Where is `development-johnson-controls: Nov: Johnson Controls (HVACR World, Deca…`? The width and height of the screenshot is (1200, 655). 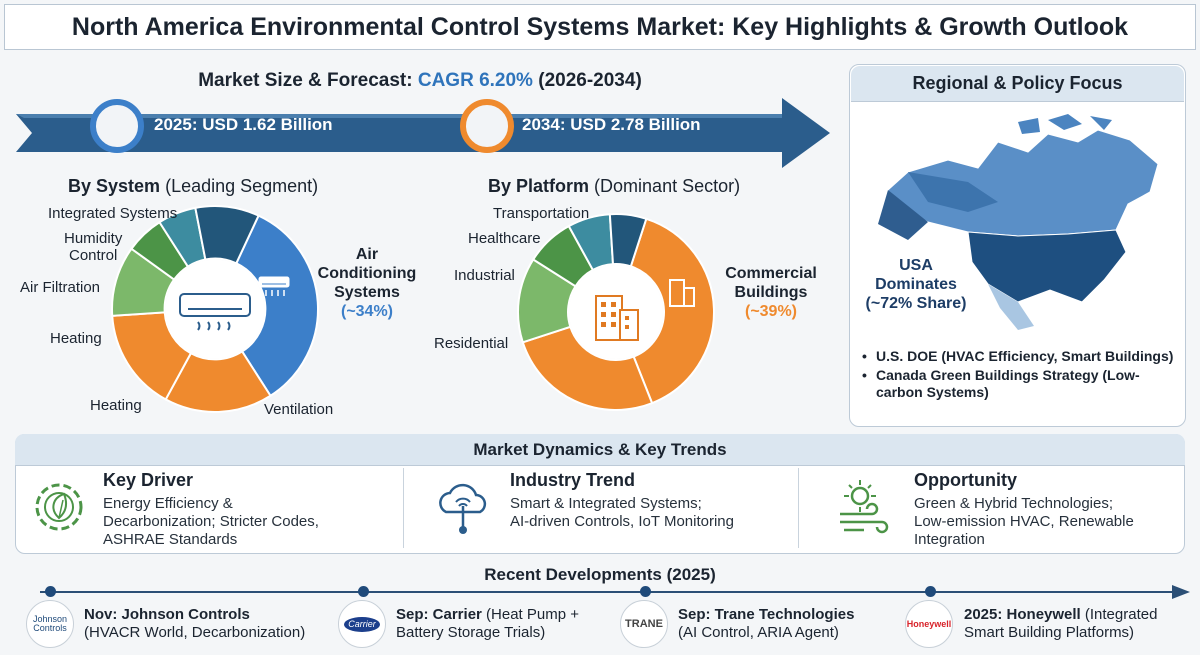 development-johnson-controls: Nov: Johnson Controls (HVACR World, Deca… is located at coordinates (195, 623).